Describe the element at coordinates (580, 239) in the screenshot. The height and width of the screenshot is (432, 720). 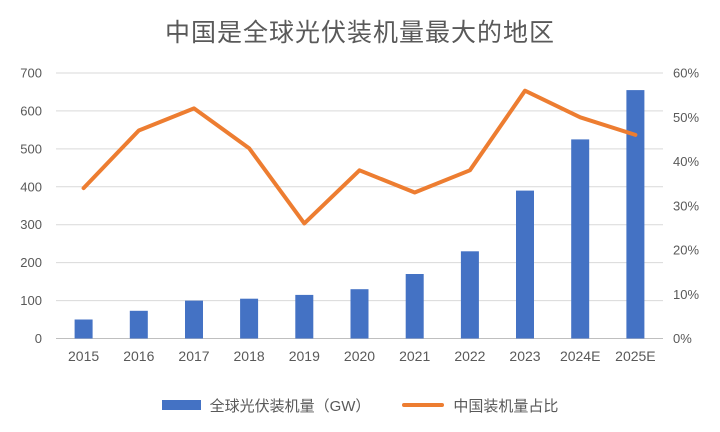
I see `bar-2024E` at that location.